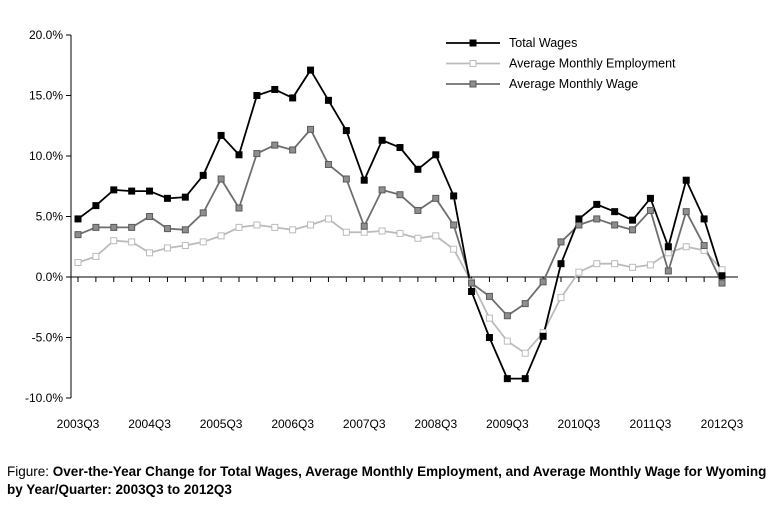  What do you see at coordinates (48, 338) in the screenshot?
I see `y-tick-label: -5.0%` at bounding box center [48, 338].